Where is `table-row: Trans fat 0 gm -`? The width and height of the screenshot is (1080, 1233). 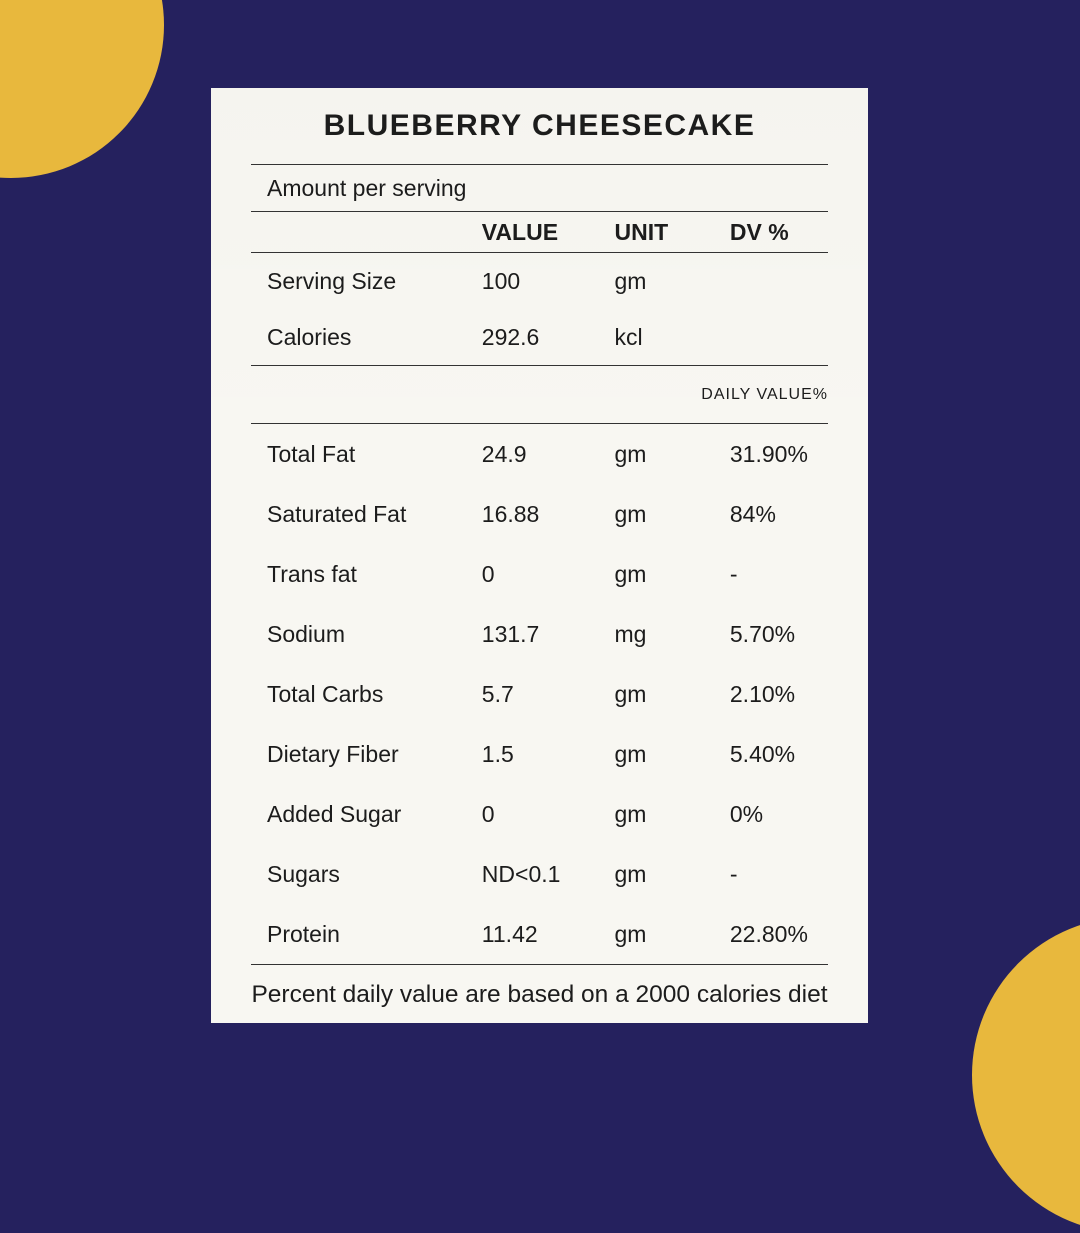
table-row: Trans fat 0 gm - is located at coordinates (539, 574).